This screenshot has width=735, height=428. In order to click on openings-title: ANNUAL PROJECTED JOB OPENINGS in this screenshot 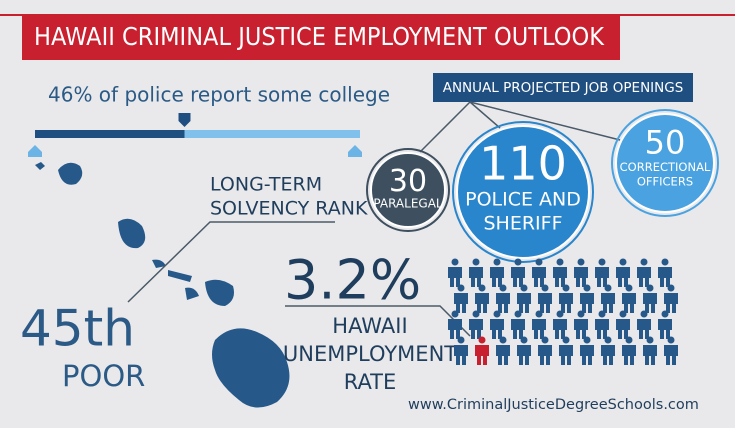, I will do `click(563, 88)`.